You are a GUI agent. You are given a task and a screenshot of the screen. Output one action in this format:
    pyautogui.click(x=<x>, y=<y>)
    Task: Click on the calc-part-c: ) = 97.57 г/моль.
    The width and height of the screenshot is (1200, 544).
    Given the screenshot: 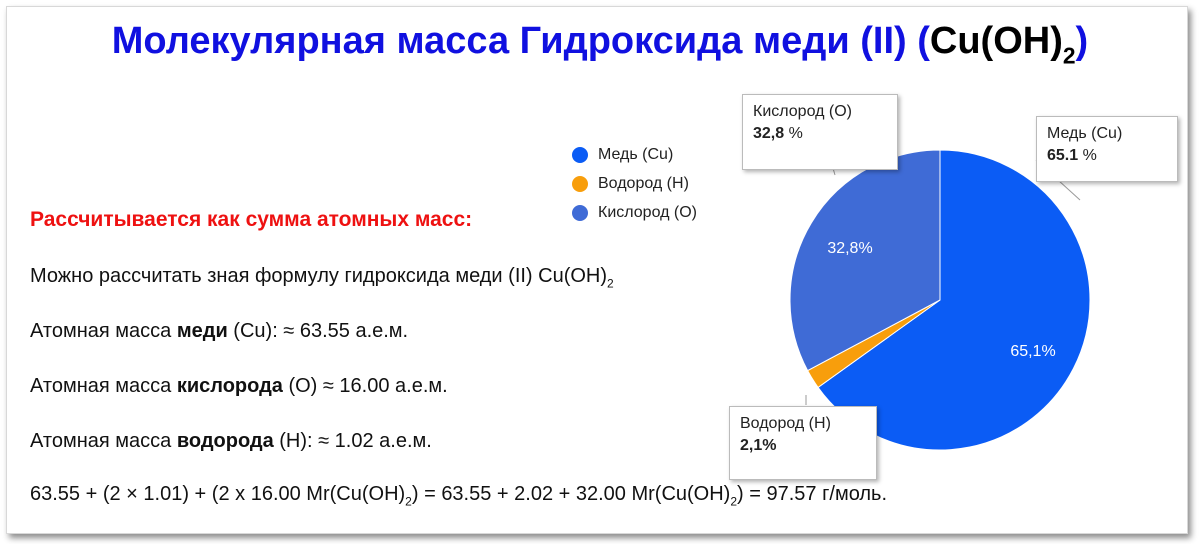 What is the action you would take?
    pyautogui.click(x=812, y=494)
    